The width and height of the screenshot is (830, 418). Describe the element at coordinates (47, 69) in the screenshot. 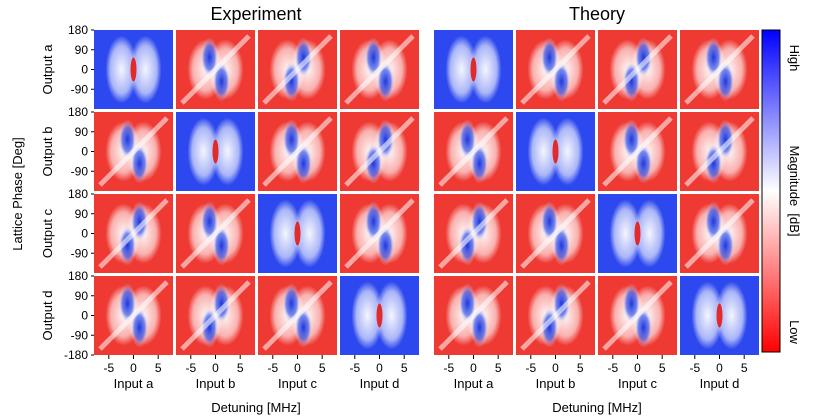

I see `row-label: Output a` at that location.